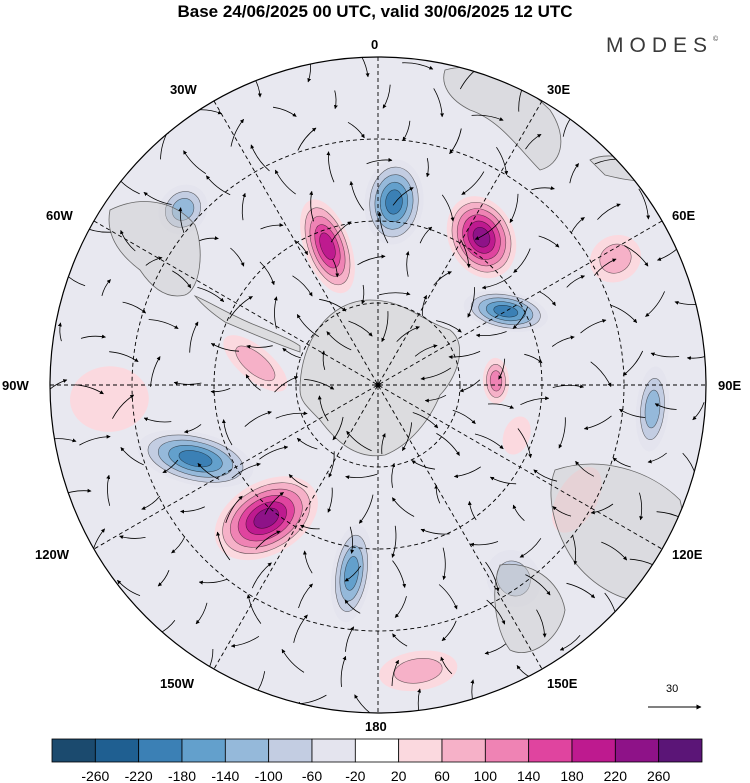  I want to click on colorbar-tick-13: 260, so click(659, 775).